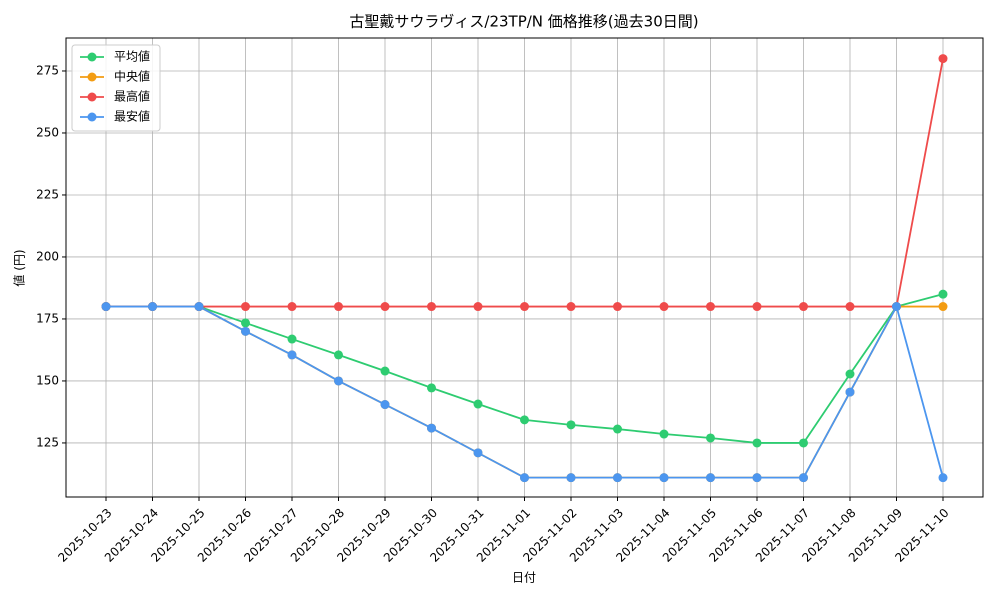 Image resolution: width=1000 pixels, height=600 pixels. What do you see at coordinates (47, 442) in the screenshot?
I see `y-tick-label: 125` at bounding box center [47, 442].